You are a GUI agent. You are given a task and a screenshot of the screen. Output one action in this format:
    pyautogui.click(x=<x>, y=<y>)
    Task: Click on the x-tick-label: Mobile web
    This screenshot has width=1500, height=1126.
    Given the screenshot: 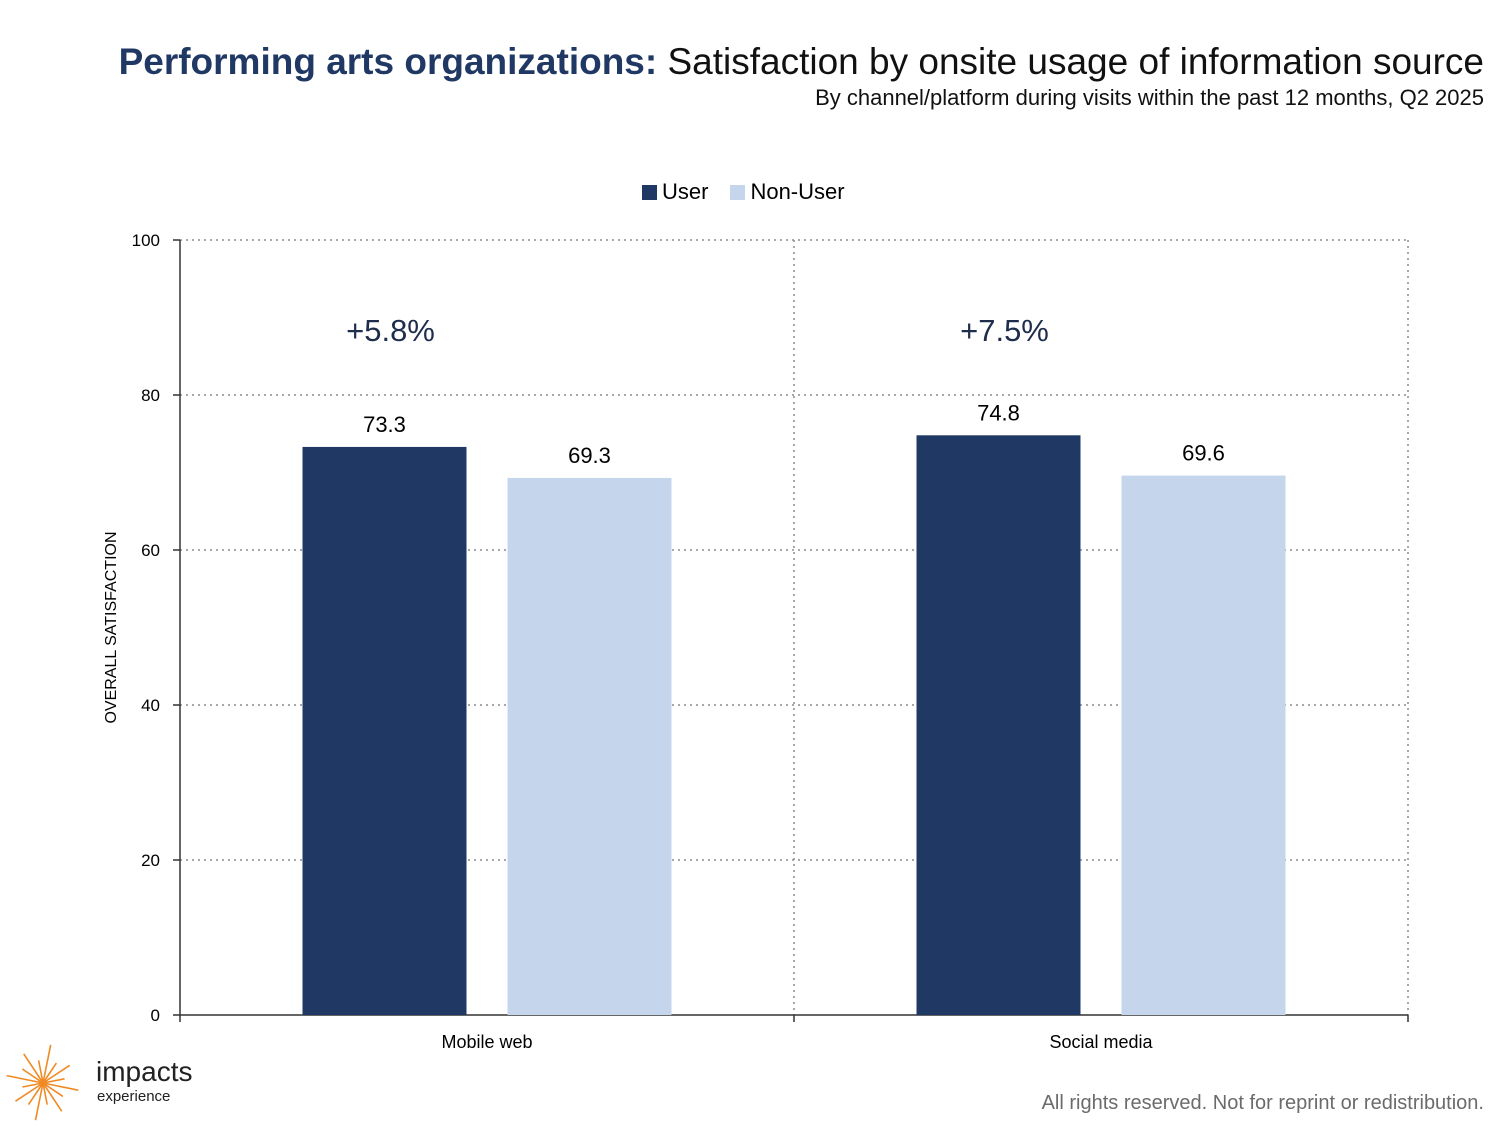 What is the action you would take?
    pyautogui.click(x=486, y=1042)
    